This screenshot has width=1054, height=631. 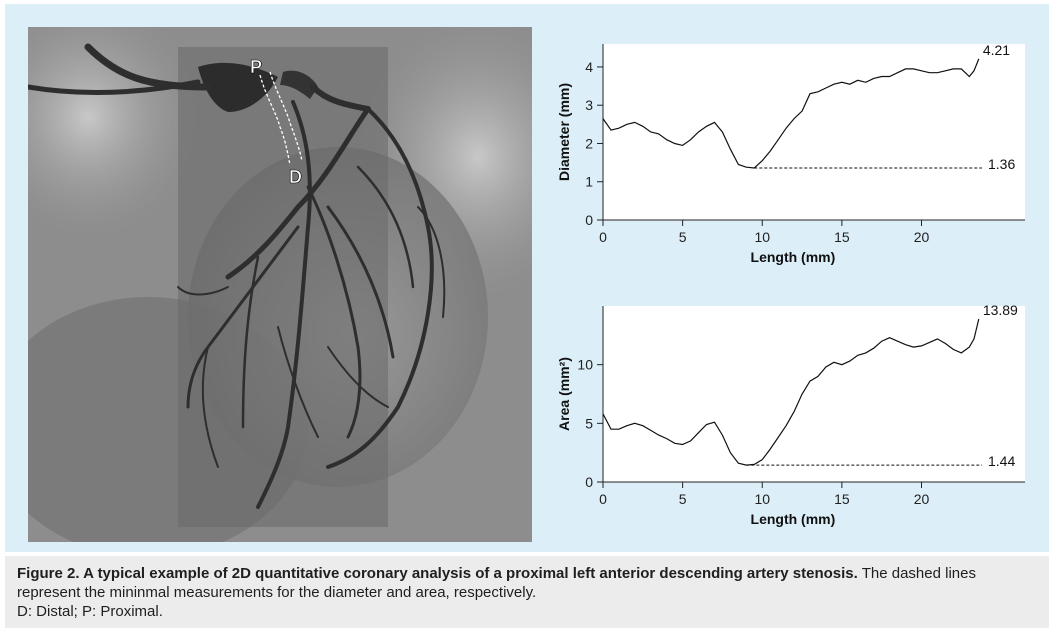 What do you see at coordinates (90, 611) in the screenshot?
I see `caption-abbreviations: D: Distal; P: Proximal.` at bounding box center [90, 611].